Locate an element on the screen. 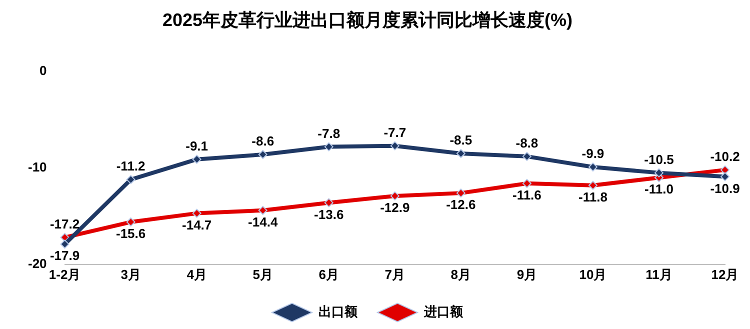 The width and height of the screenshot is (750, 329). x-tick-label: 1-2月 is located at coordinates (64, 274).